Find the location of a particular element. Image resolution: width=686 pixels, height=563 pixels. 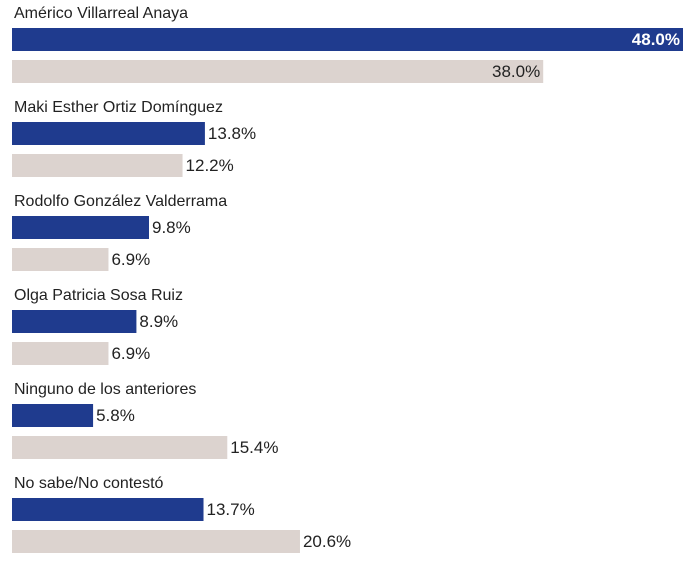

value-label: 12.2% is located at coordinates (210, 165).